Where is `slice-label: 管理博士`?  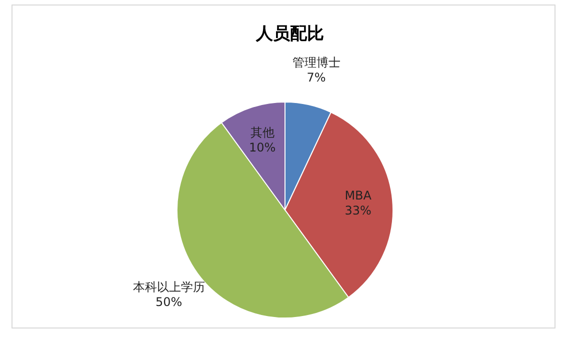 slice-label: 管理博士 is located at coordinates (316, 62).